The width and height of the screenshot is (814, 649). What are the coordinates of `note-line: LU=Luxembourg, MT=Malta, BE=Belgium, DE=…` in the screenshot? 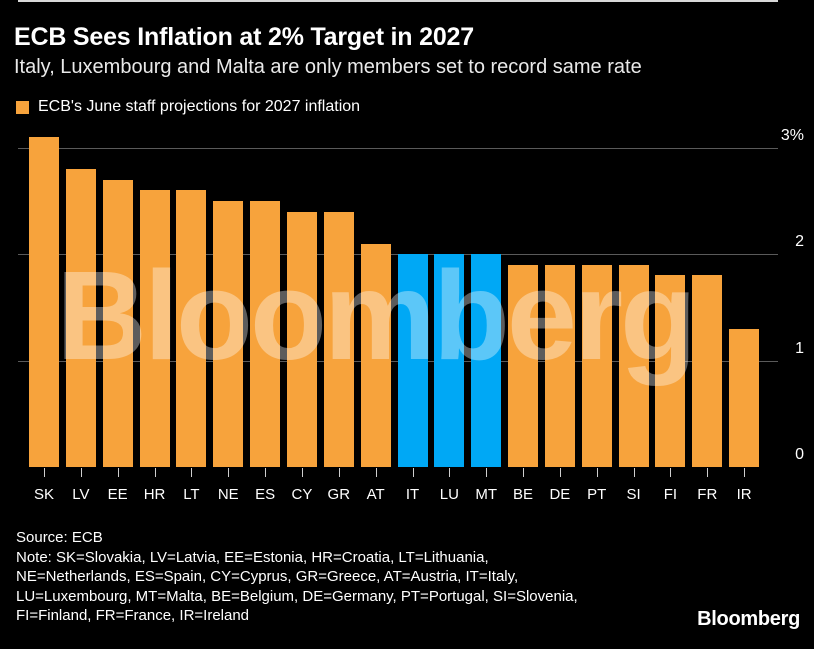 It's located at (297, 596).